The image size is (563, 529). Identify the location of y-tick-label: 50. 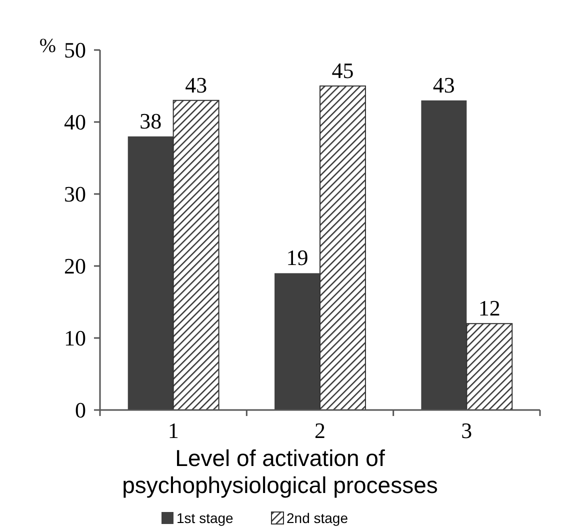
(75, 50).